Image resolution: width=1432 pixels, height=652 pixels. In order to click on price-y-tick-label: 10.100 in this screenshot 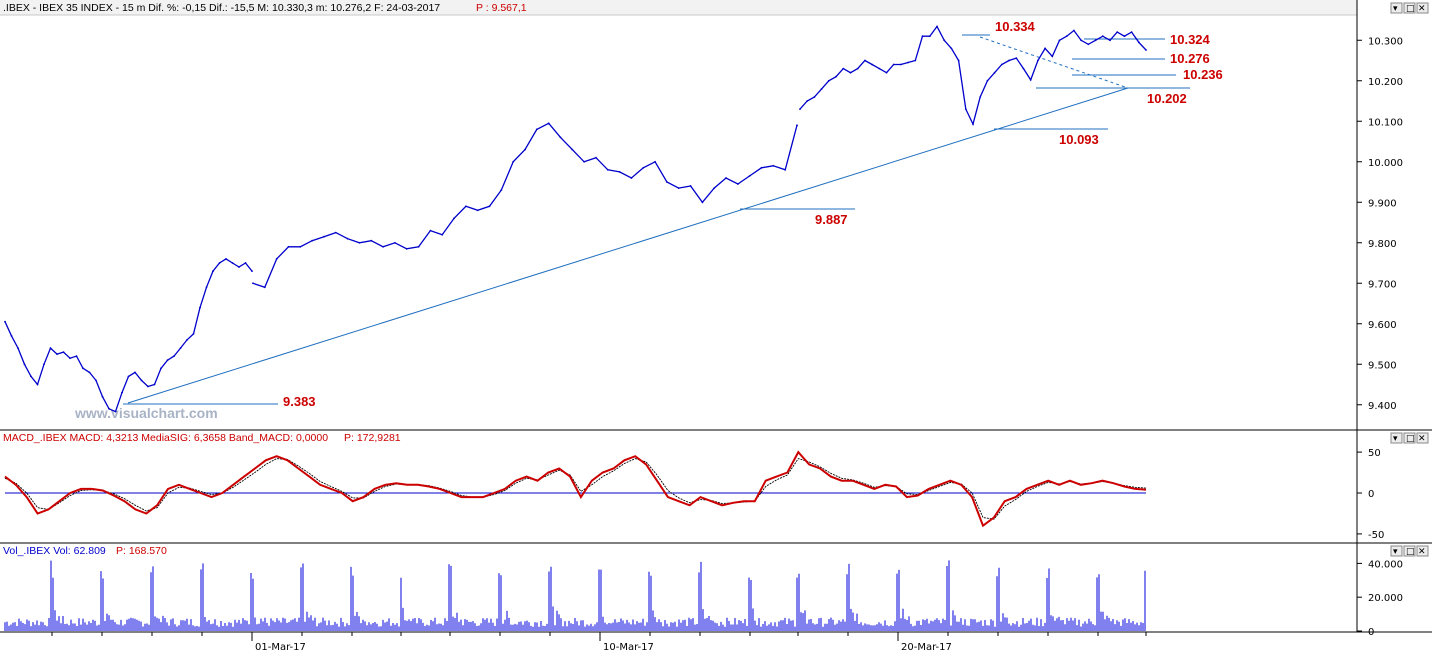, I will do `click(1385, 122)`.